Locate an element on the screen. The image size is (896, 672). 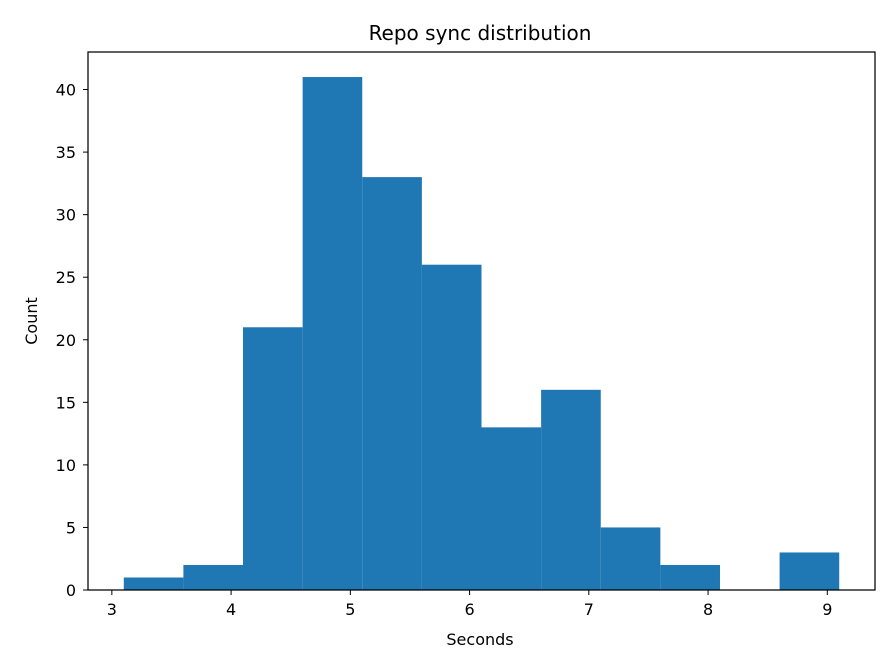
y-tick-label: 10 is located at coordinates (66, 465).